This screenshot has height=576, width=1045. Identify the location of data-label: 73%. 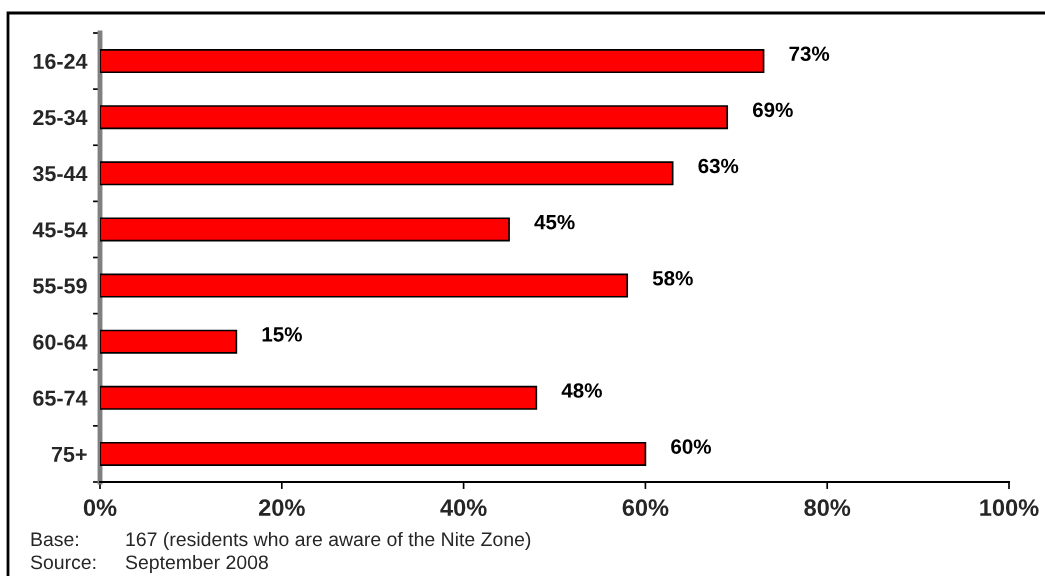
(809, 54).